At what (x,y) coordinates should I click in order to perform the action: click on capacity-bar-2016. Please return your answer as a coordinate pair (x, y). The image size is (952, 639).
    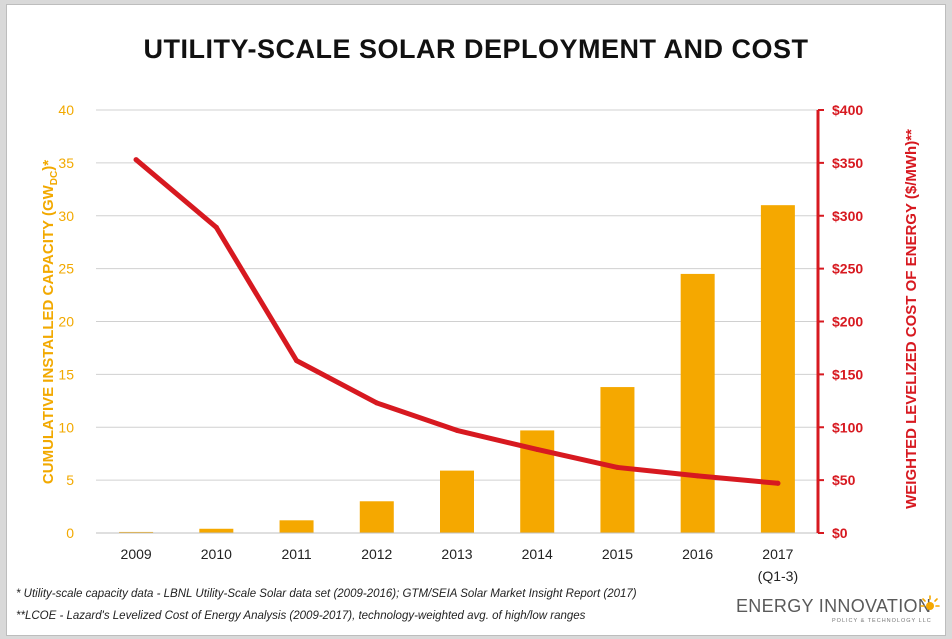
    Looking at the image, I should click on (697, 403).